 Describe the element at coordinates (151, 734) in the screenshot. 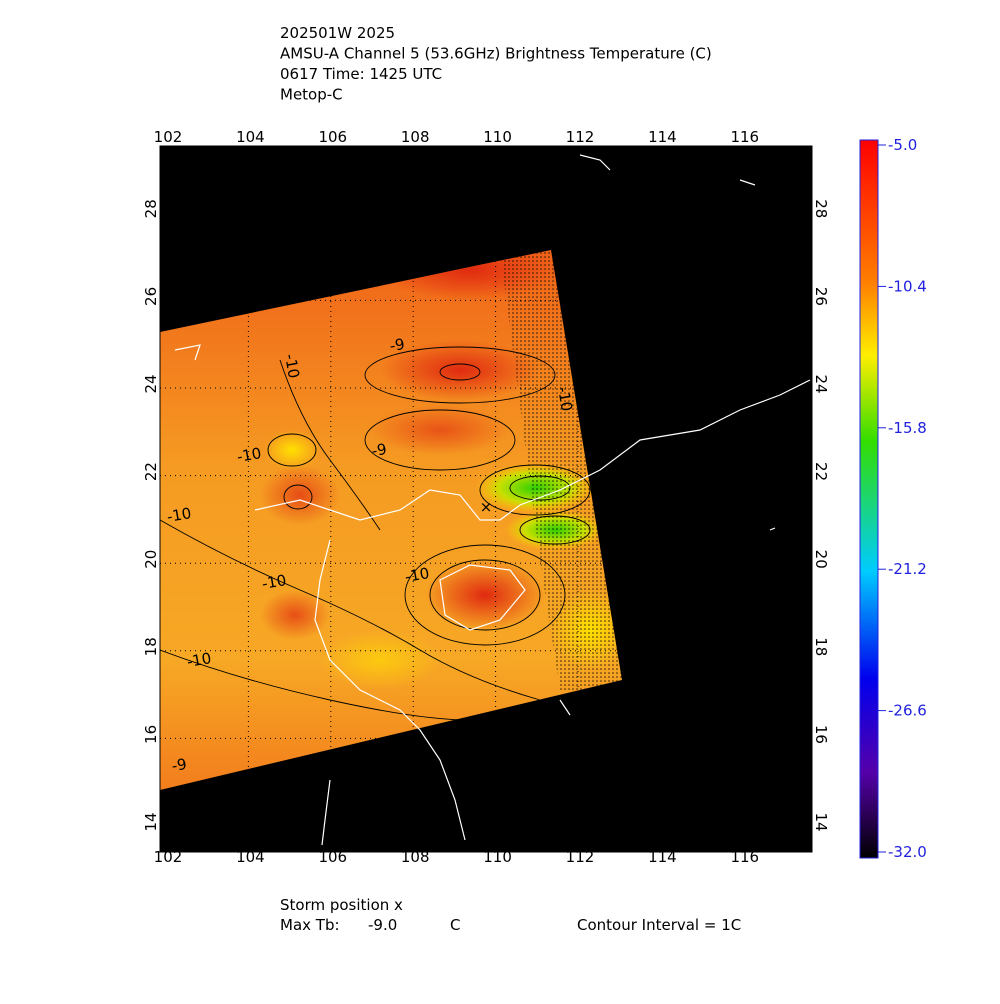

I see `lat-label-left: 16` at that location.